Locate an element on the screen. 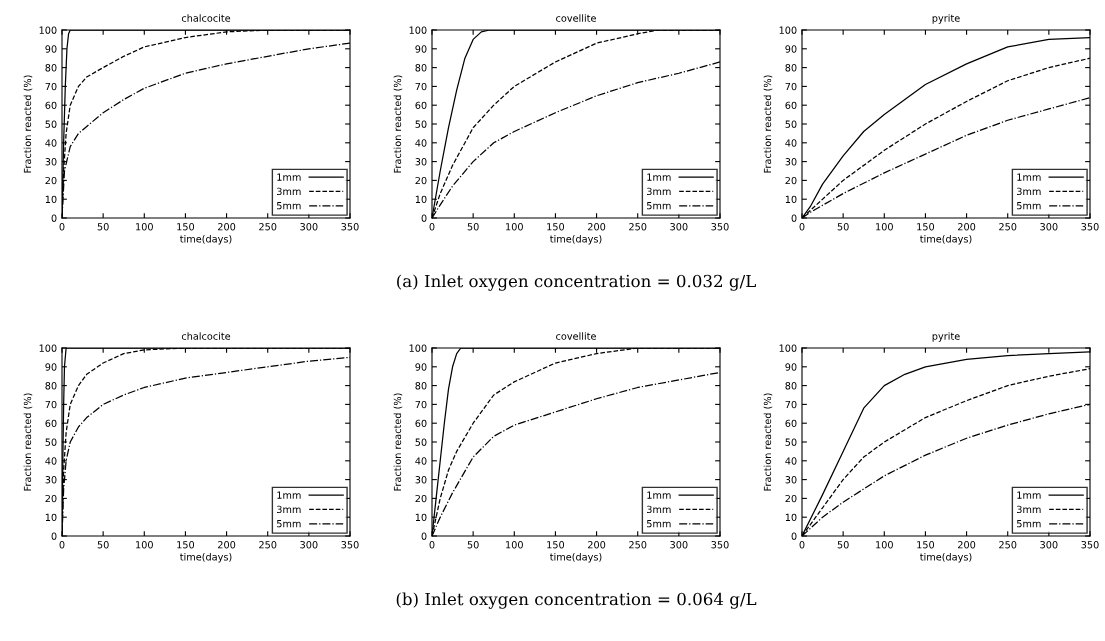  y-tick-label: 10 is located at coordinates (51, 199).